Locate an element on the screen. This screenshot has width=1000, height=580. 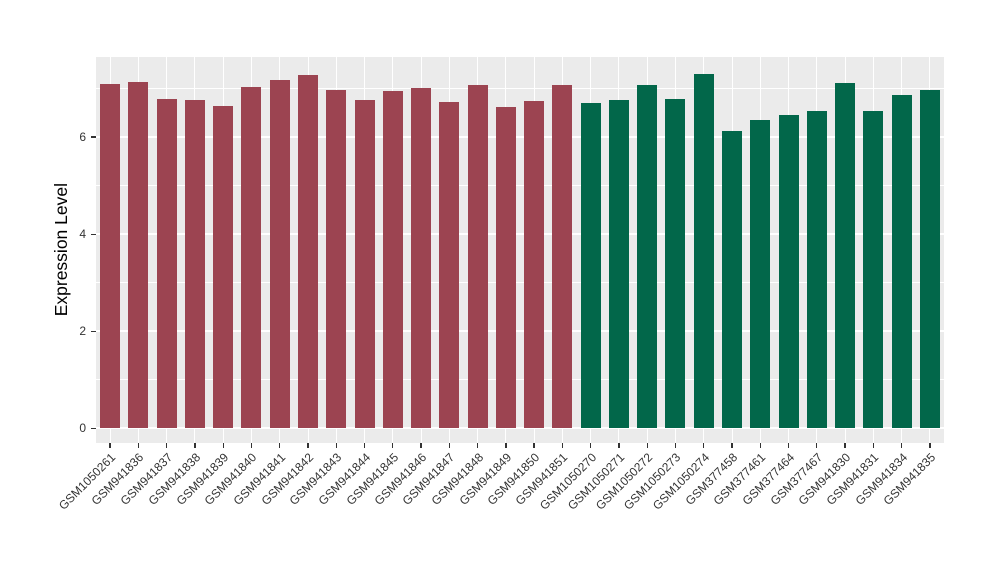
bar-GSM377458 is located at coordinates (732, 280).